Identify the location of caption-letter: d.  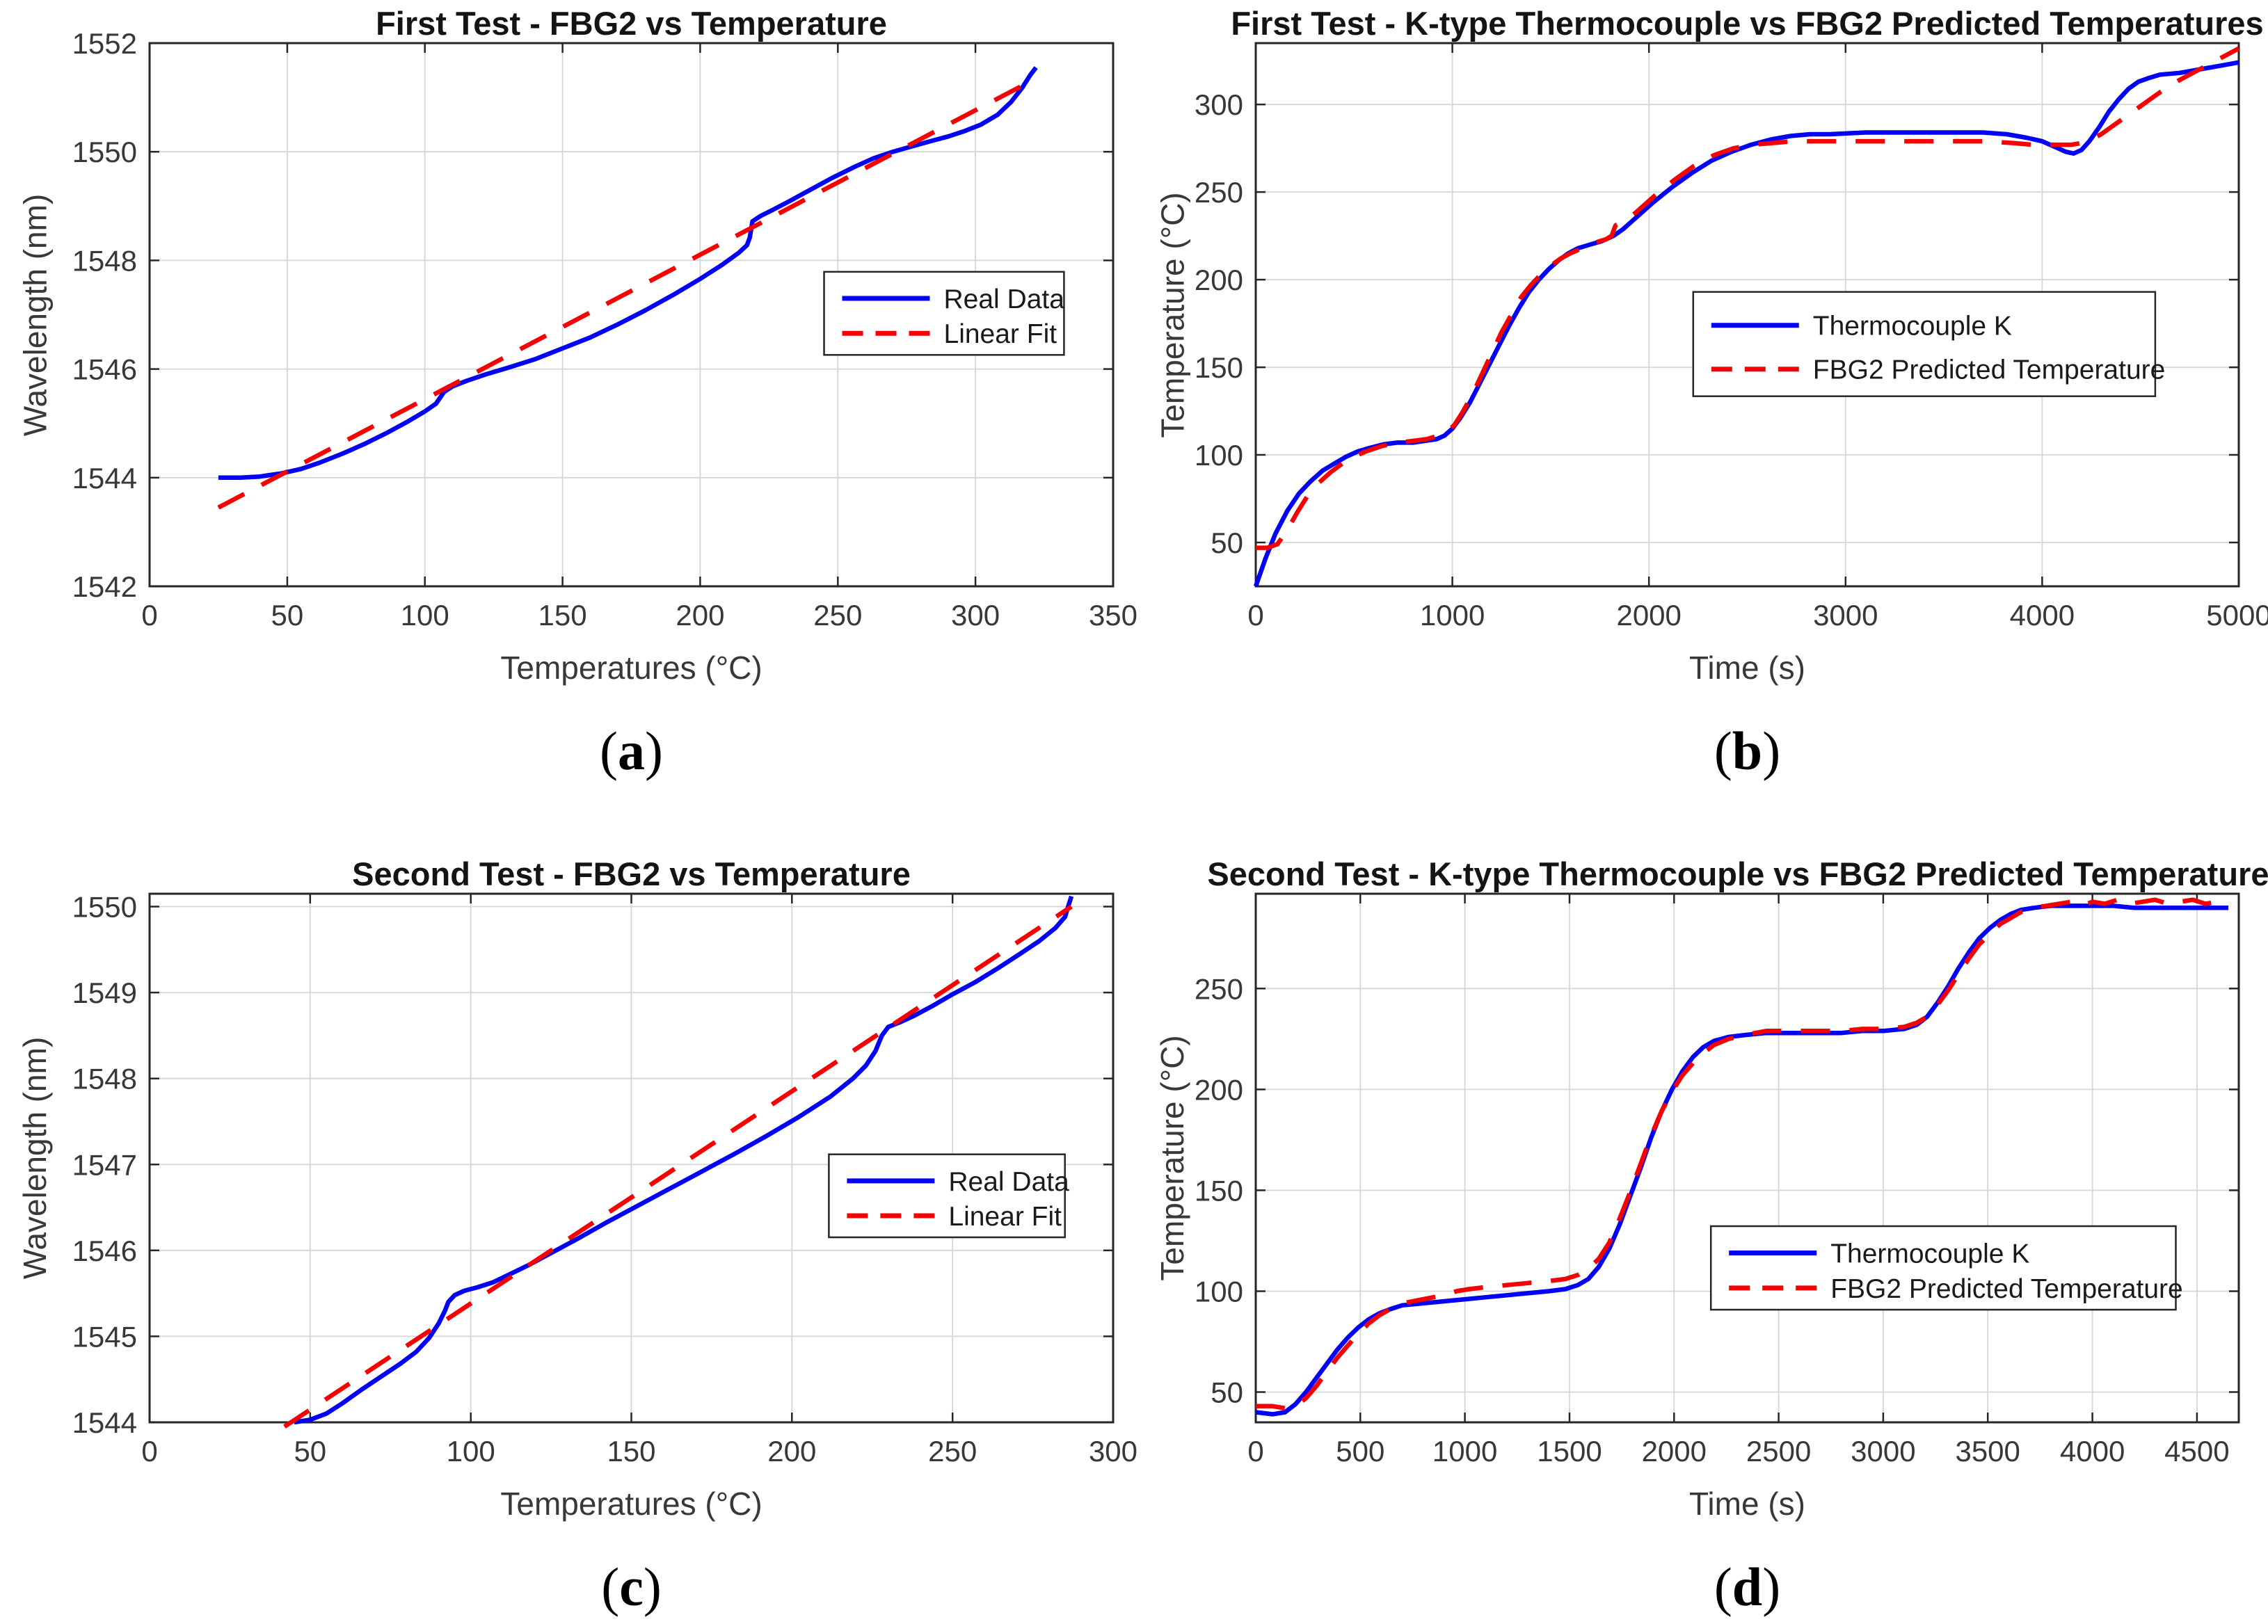
(1747, 1587).